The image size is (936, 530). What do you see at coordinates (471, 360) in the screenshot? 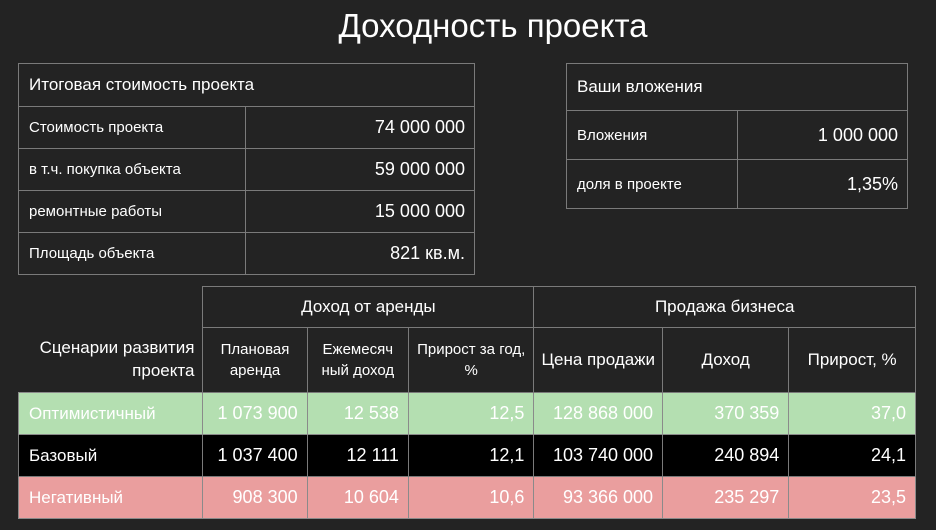
I see `column-header: Прирост за год, %` at bounding box center [471, 360].